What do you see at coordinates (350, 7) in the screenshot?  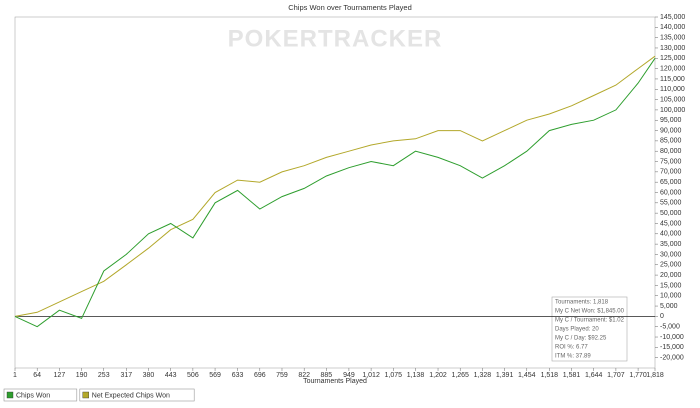 I see `chart-title: Chips Won over Tournaments Played` at bounding box center [350, 7].